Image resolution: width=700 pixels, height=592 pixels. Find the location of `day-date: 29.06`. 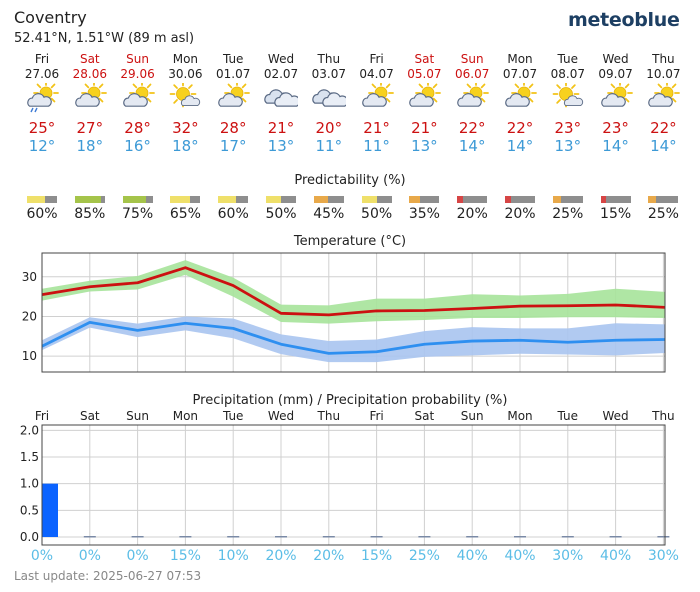

day-date: 29.06 is located at coordinates (137, 74).